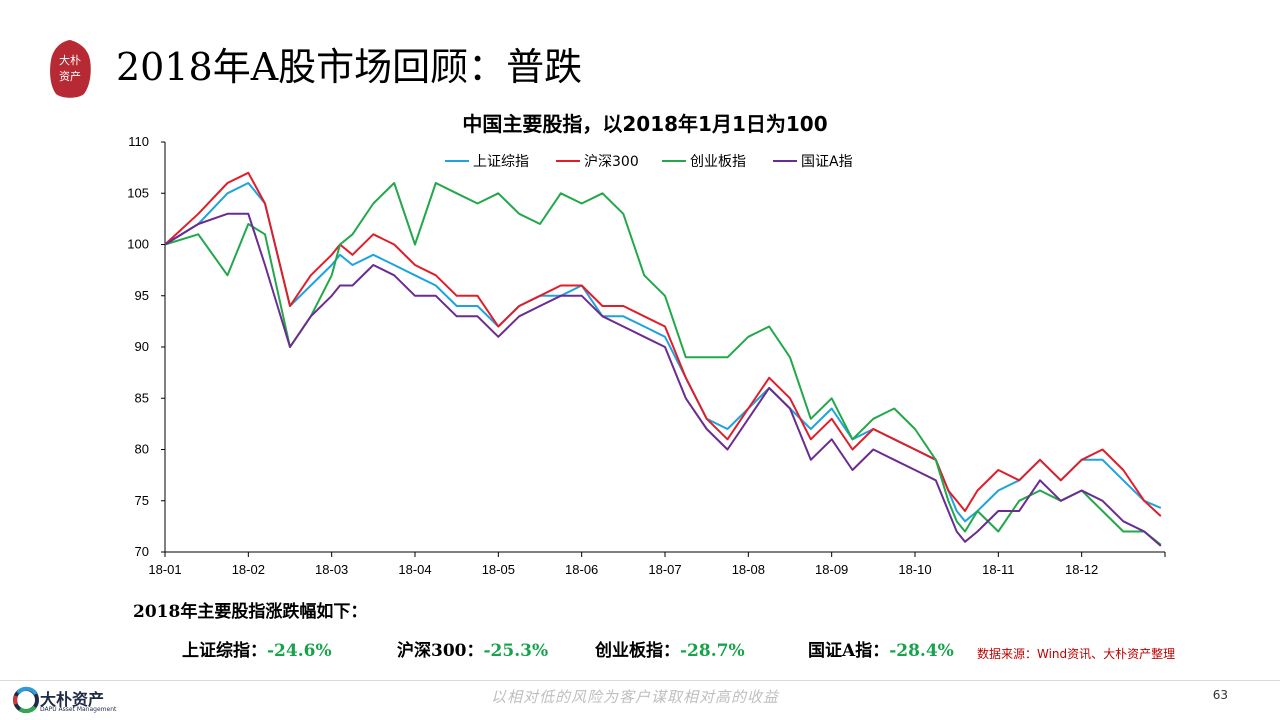 The height and width of the screenshot is (720, 1280). Describe the element at coordinates (78, 709) in the screenshot. I see `company-english-name: DAPU Asset Management` at that location.